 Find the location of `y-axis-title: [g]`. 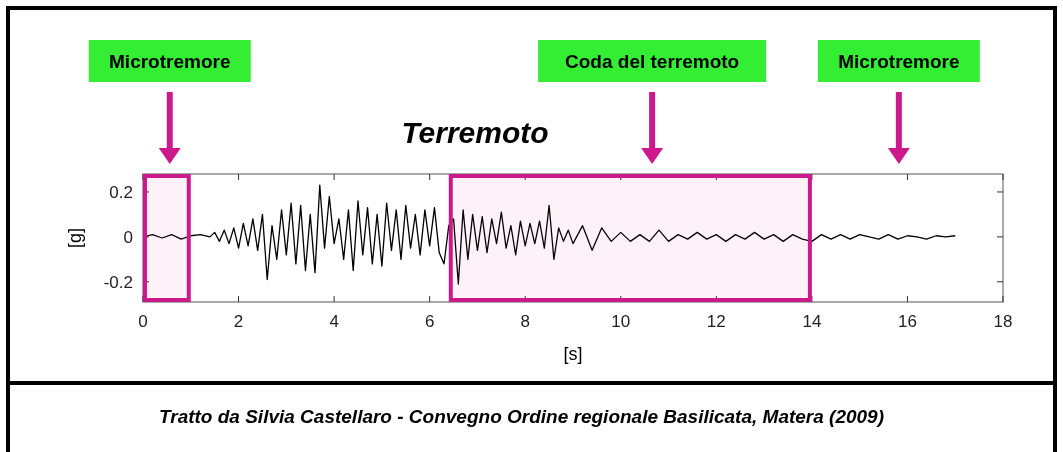

y-axis-title: [g] is located at coordinates (75, 238).